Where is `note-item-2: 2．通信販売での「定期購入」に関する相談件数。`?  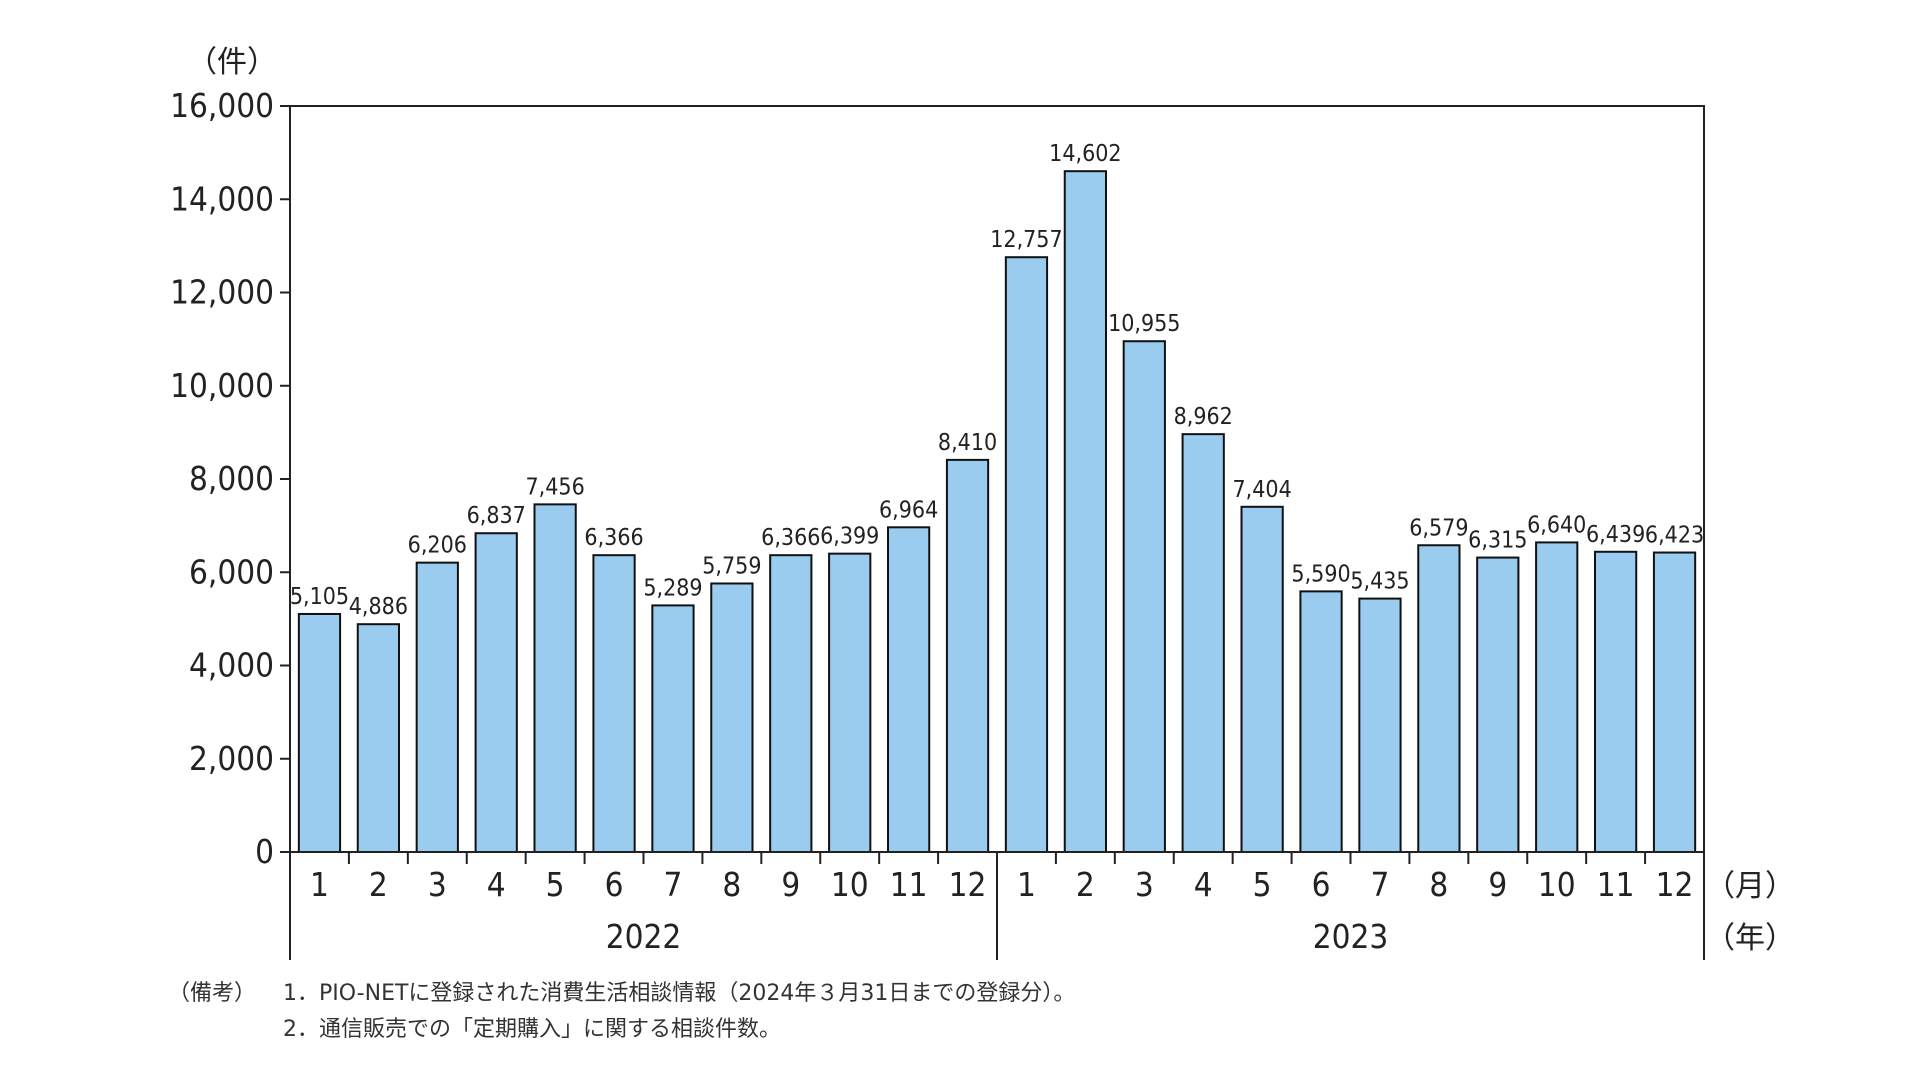
note-item-2: 2．通信販売での「定期購入」に関する相談件数。 is located at coordinates (532, 1029).